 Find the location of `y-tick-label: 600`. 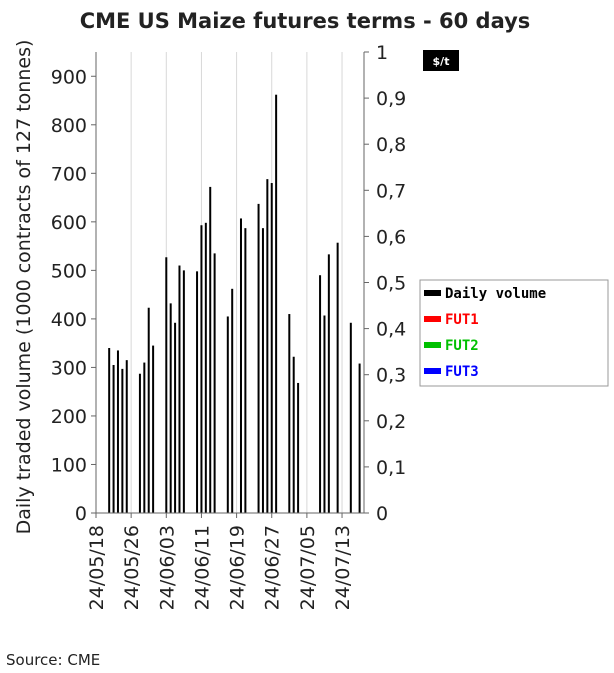

y-tick-label: 600 is located at coordinates (69, 223).